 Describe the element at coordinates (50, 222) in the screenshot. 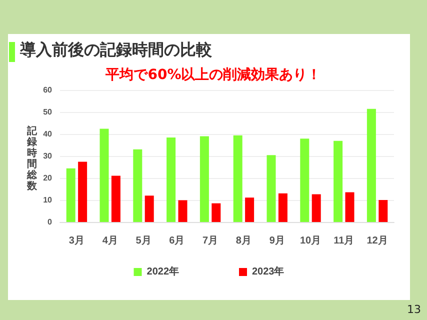

I see `y-tick-label: 0` at that location.